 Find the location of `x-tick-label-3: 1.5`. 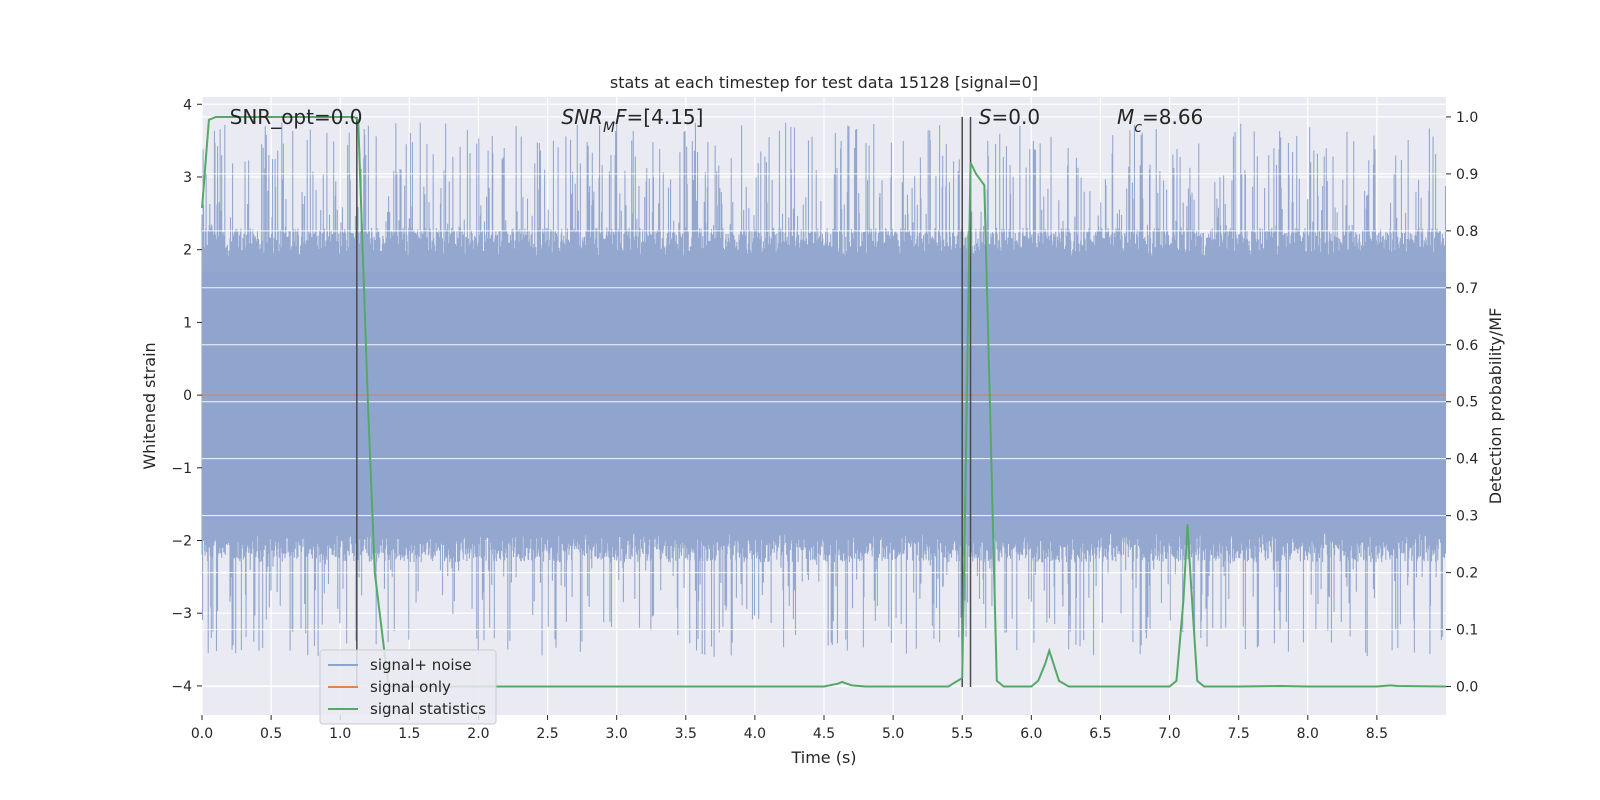

x-tick-label-3: 1.5 is located at coordinates (409, 734).